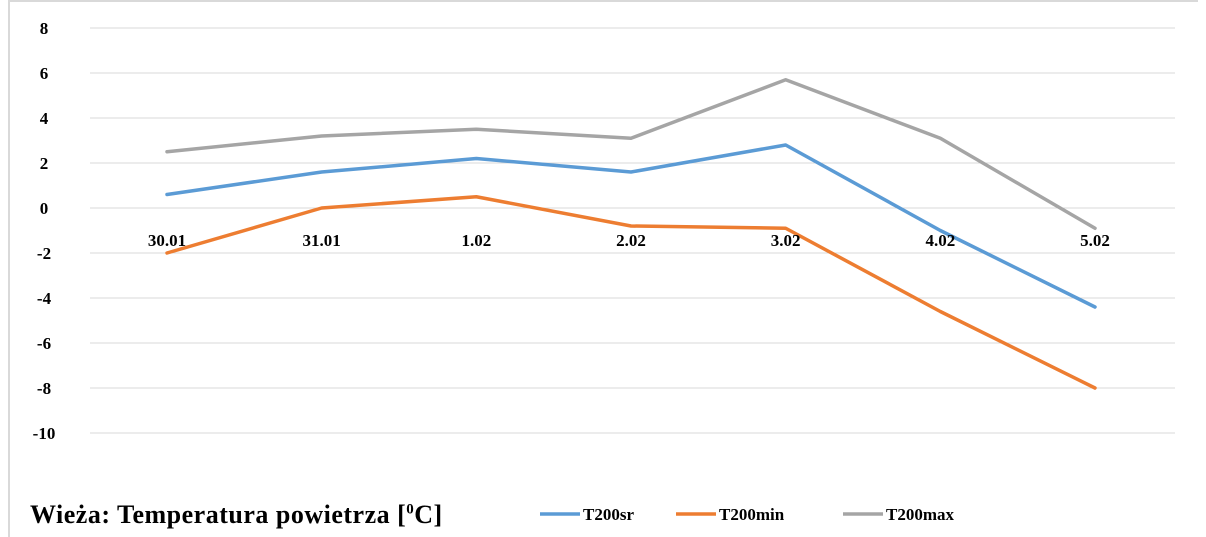  I want to click on x-category-label: 1.02, so click(476, 240).